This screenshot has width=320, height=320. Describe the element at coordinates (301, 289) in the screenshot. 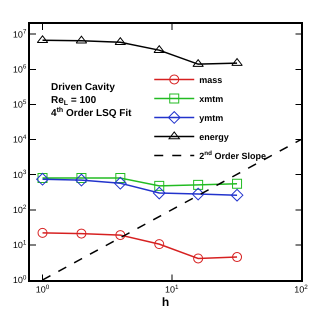

I see `x-tick-label: 10$^{2}$` at that location.